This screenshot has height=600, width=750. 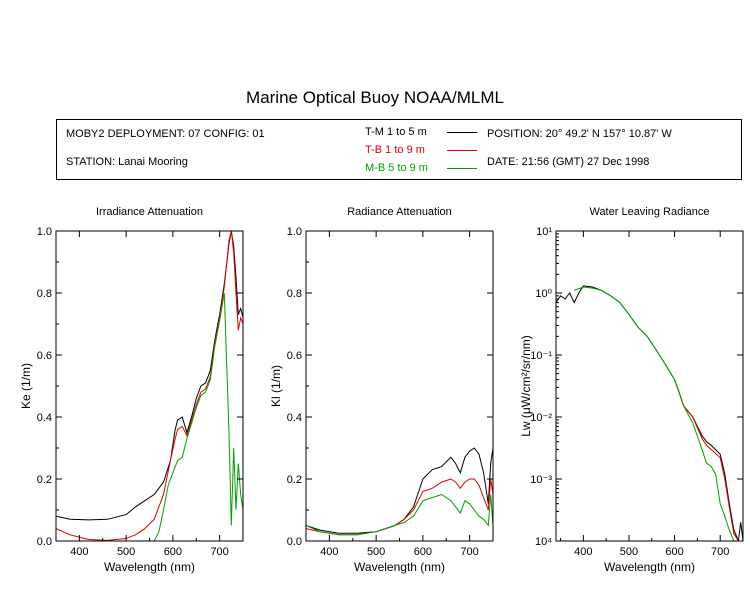 I want to click on y-tick-label-0-4: 0.8, so click(x=44, y=294).